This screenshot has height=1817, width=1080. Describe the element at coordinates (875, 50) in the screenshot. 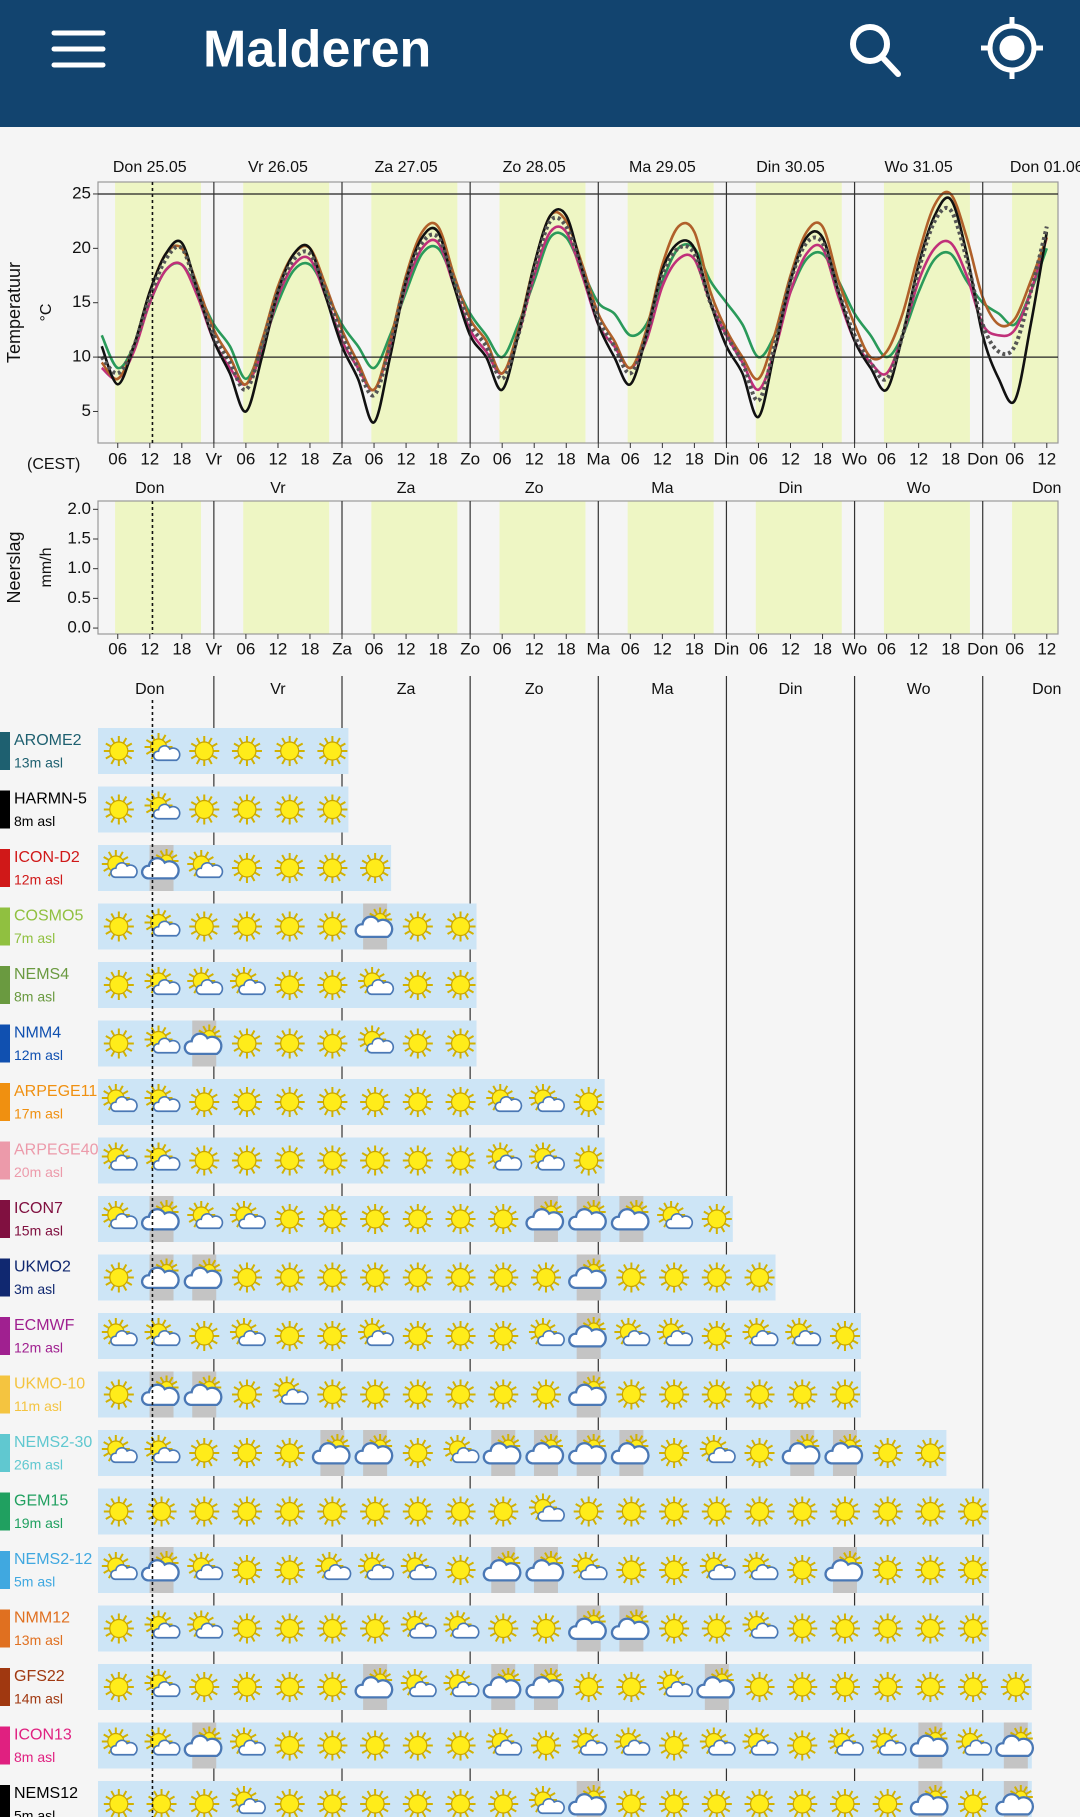

I see `search-button` at that location.